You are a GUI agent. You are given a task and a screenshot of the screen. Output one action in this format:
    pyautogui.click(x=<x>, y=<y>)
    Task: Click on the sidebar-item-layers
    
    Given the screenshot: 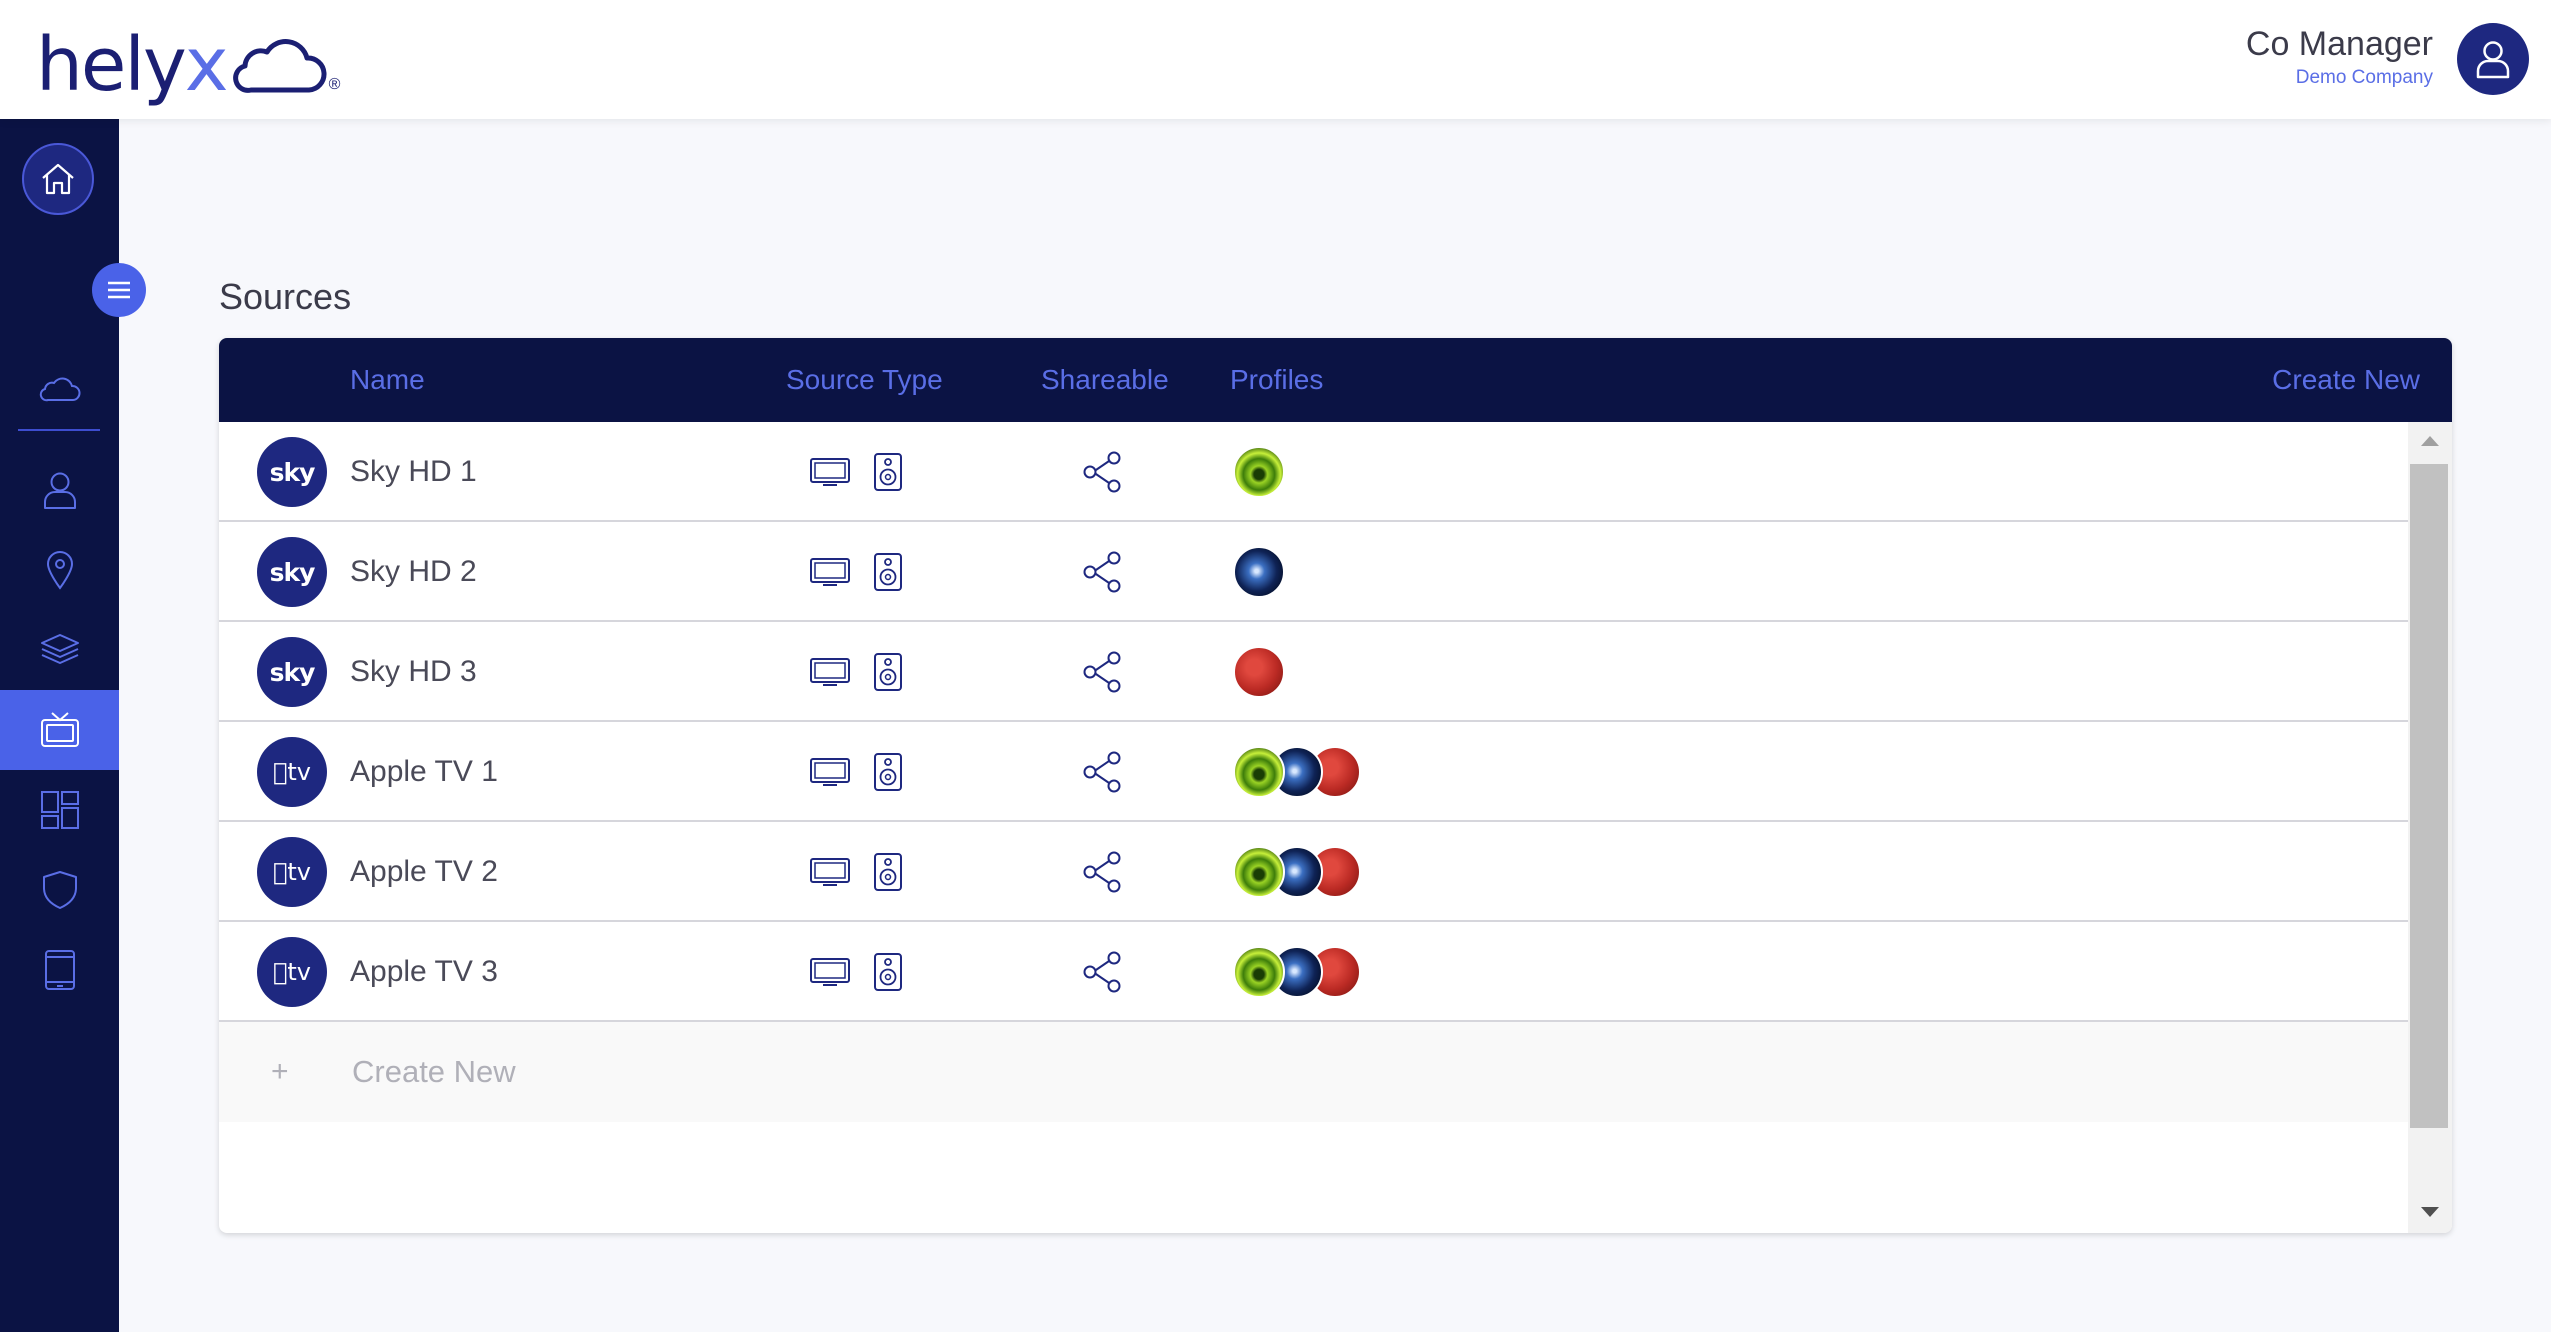 What is the action you would take?
    pyautogui.click(x=59, y=650)
    